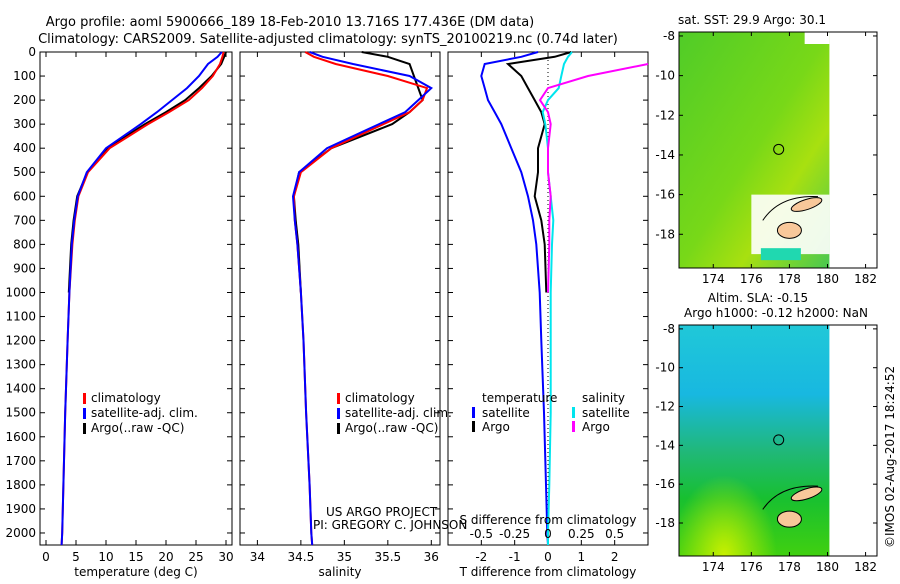 The height and width of the screenshot is (584, 900). What do you see at coordinates (135, 557) in the screenshot?
I see `x-tick-label: 15` at bounding box center [135, 557].